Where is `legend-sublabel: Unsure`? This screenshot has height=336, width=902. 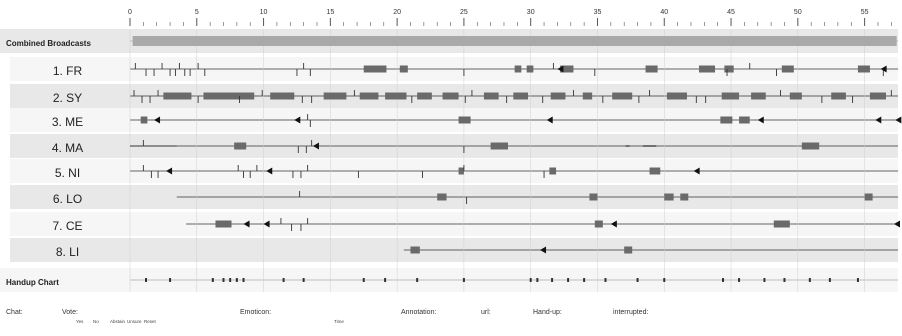
legend-sublabel: Unsure is located at coordinates (134, 321).